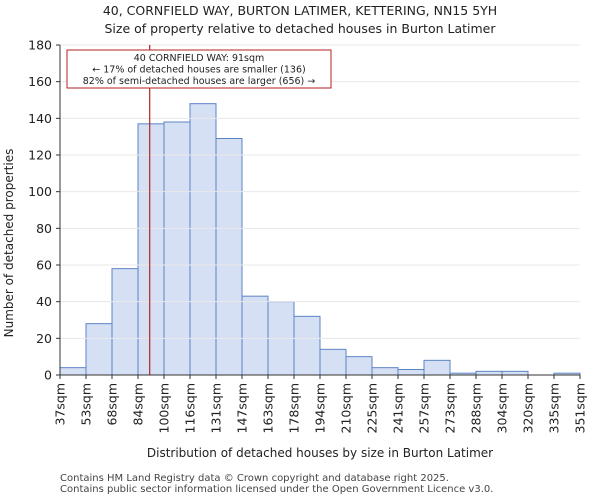 This screenshot has height=500, width=600. What do you see at coordinates (40, 191) in the screenshot?
I see `y-tick-label: 100` at bounding box center [40, 191].